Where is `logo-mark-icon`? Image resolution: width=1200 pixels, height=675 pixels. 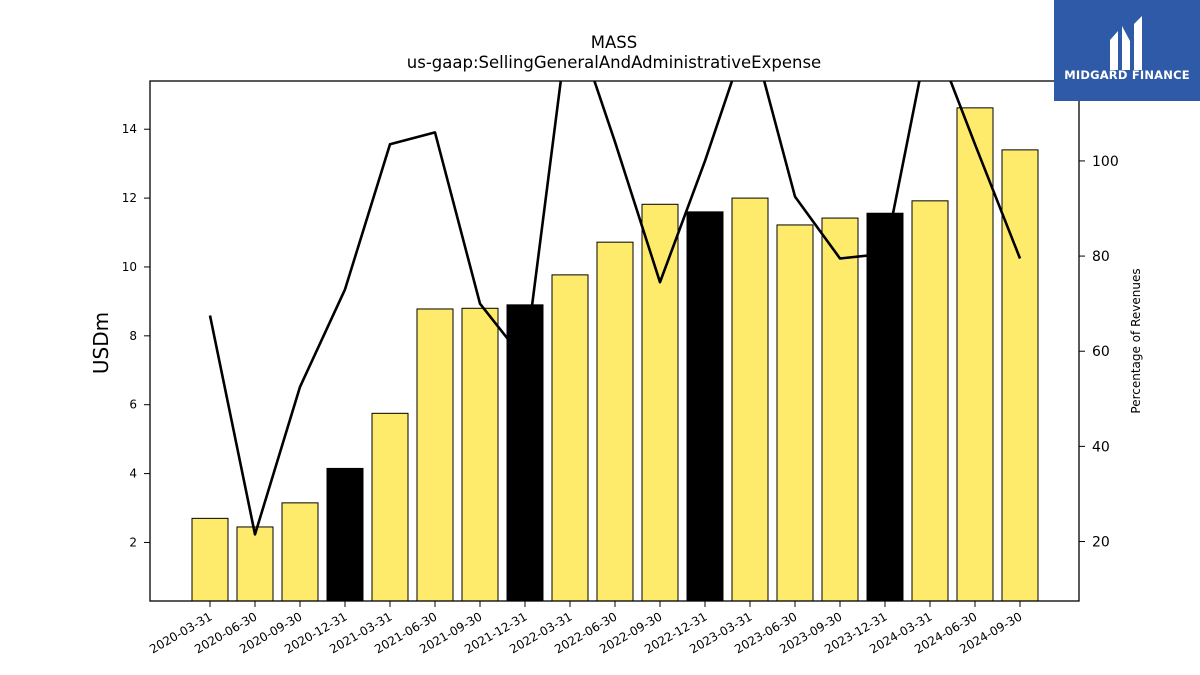 logo-mark-icon is located at coordinates (1126, 43).